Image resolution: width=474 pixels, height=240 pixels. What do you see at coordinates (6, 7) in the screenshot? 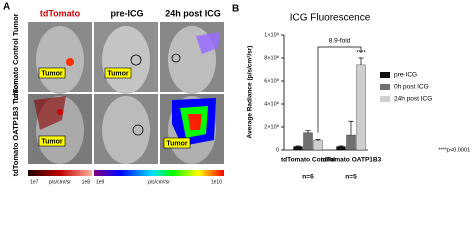
I see `panel-label: A` at bounding box center [6, 7].